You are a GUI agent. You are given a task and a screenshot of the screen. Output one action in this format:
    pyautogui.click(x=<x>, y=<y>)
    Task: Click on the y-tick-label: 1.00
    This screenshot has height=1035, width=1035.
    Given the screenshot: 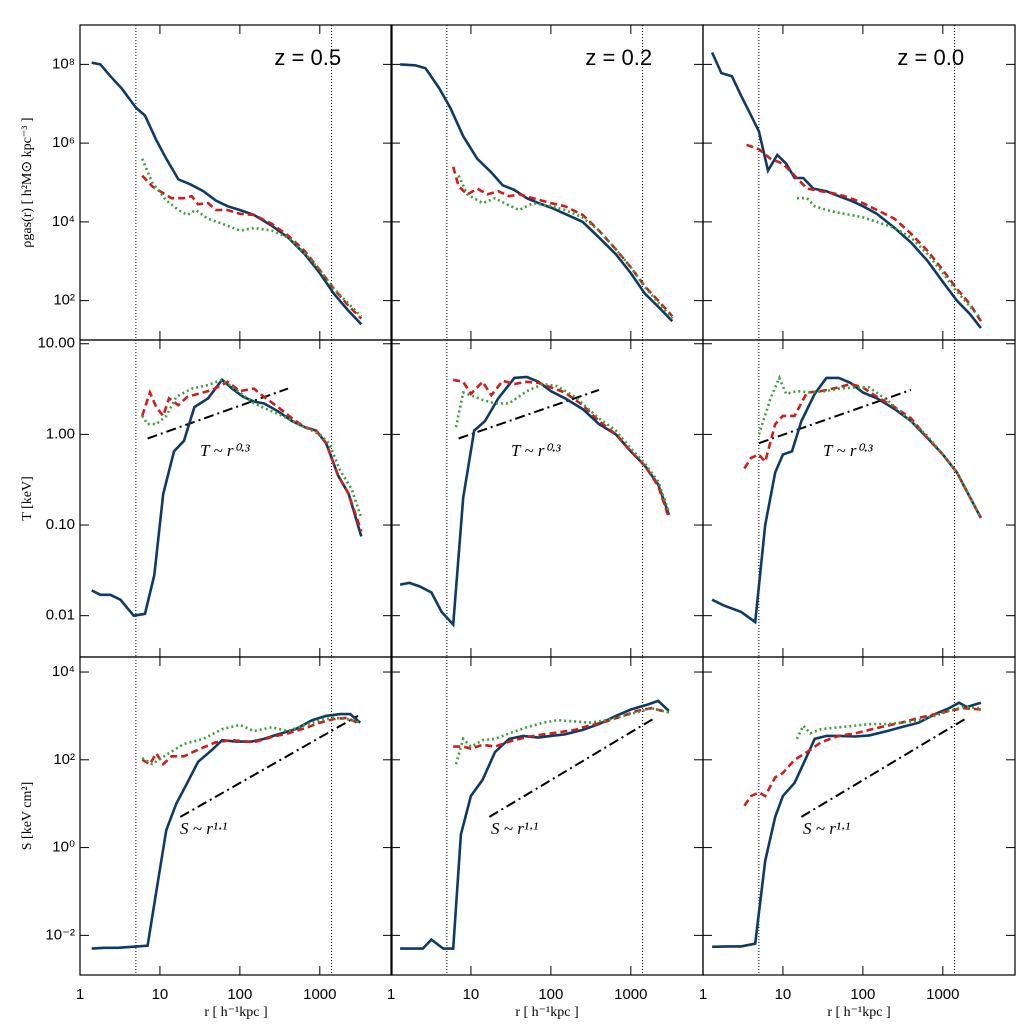 What is the action you would take?
    pyautogui.click(x=60, y=433)
    